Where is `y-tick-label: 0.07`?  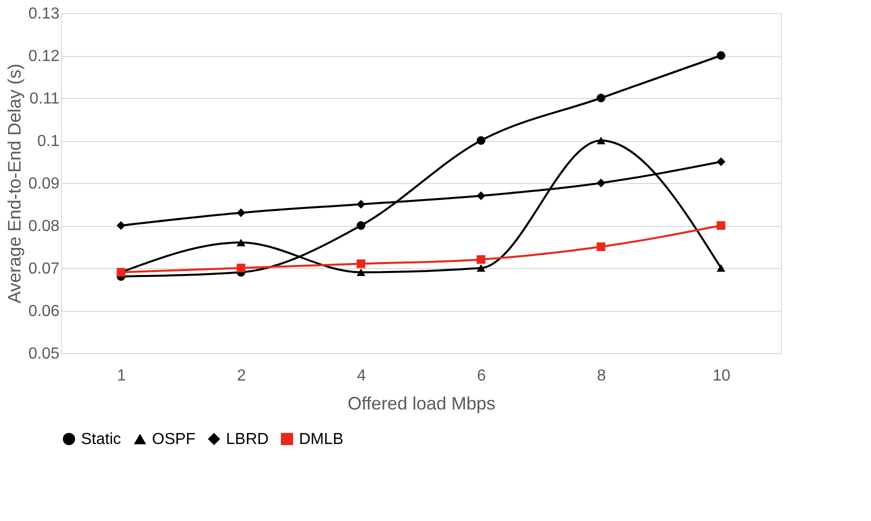 y-tick-label: 0.07 is located at coordinates (44, 269).